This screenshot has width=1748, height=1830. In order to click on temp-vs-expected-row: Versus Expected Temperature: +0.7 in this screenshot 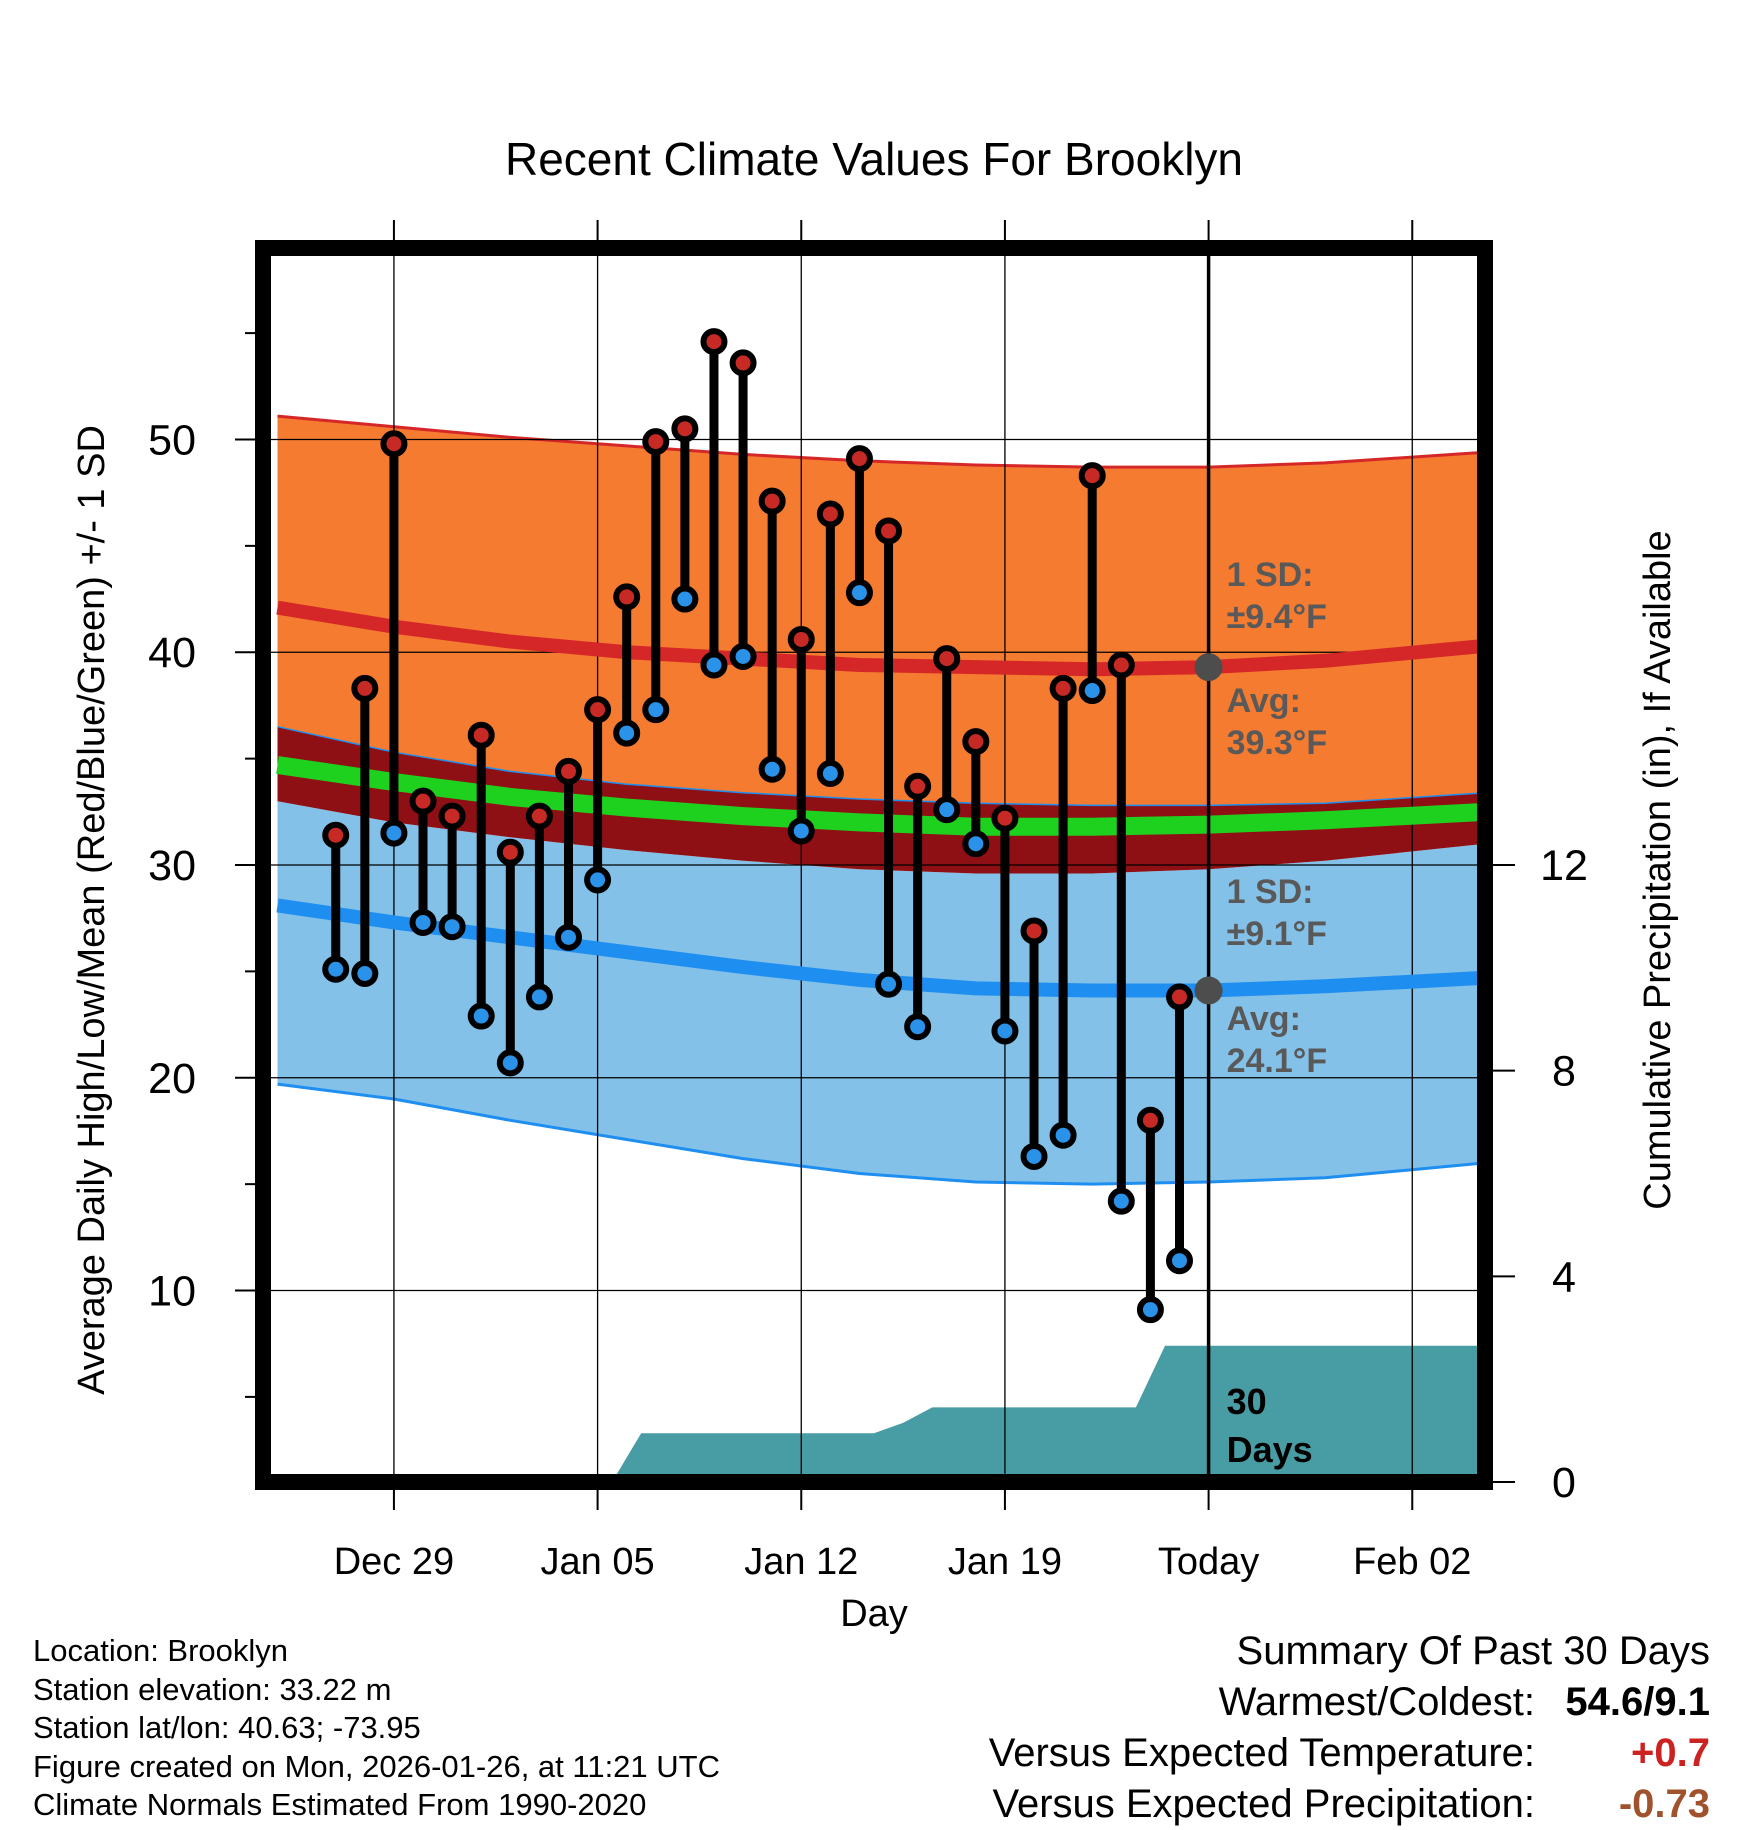, I will do `click(1349, 1753)`.